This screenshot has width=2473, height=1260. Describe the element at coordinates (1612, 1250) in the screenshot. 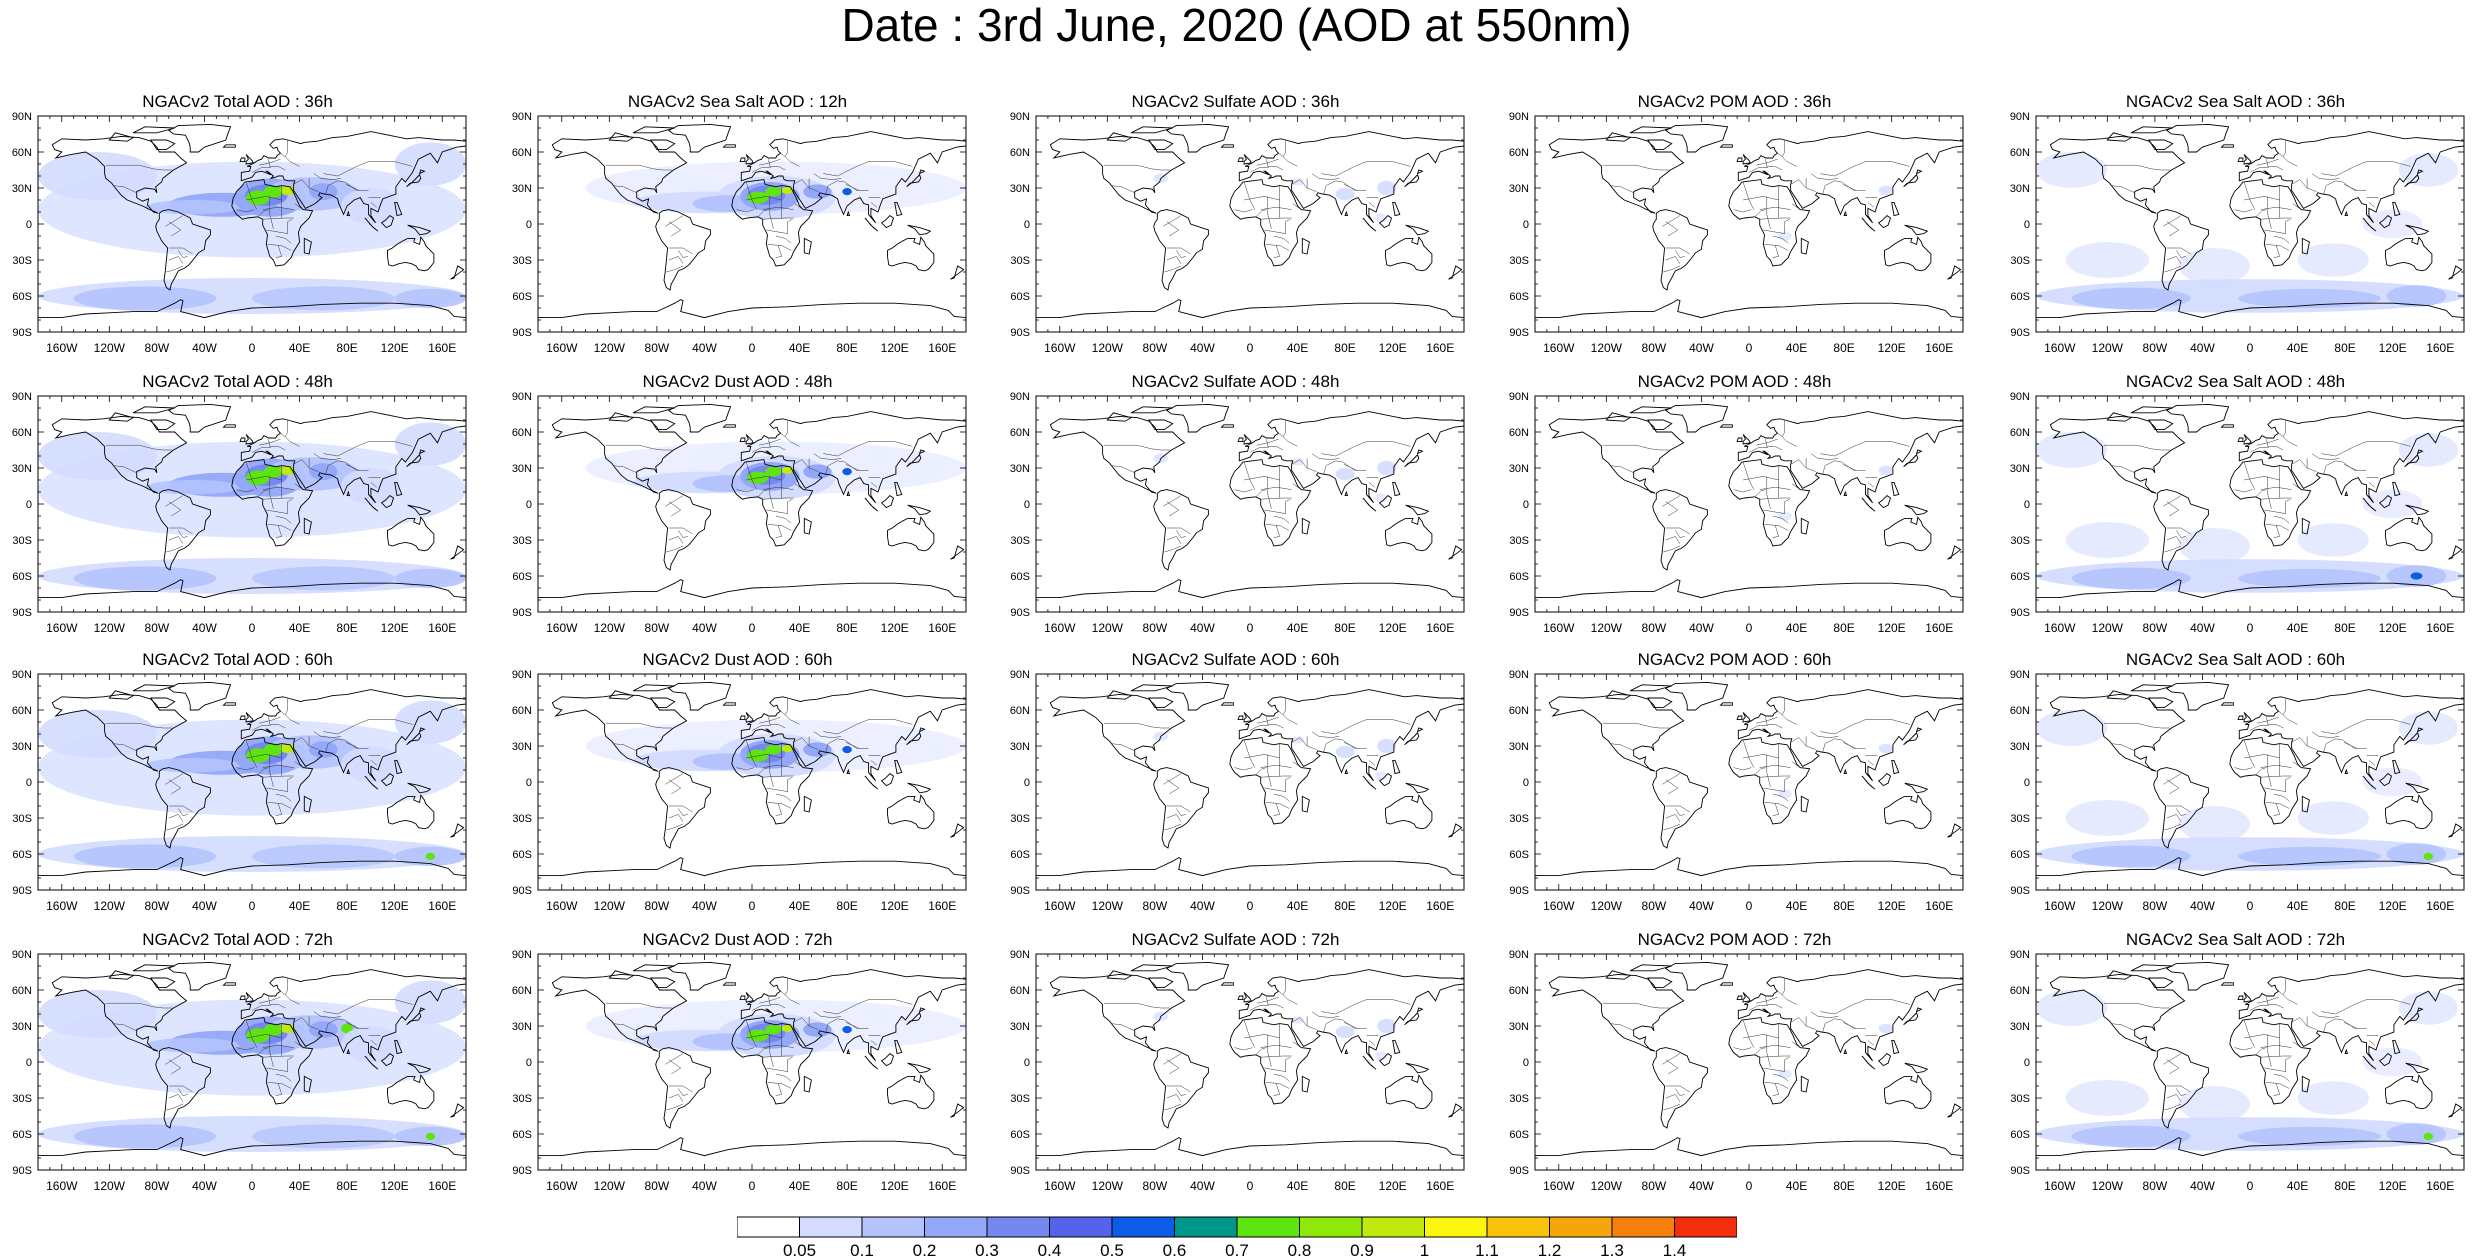

I see `colorbar-label: 1.3` at that location.